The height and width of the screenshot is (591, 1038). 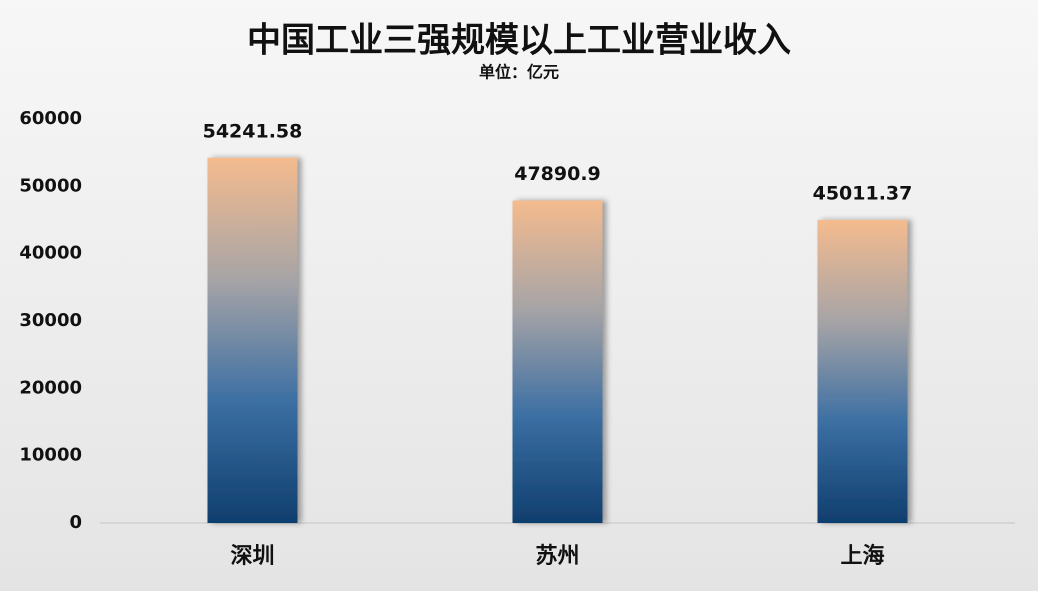 What do you see at coordinates (557, 174) in the screenshot?
I see `value-label: 47890.9` at bounding box center [557, 174].